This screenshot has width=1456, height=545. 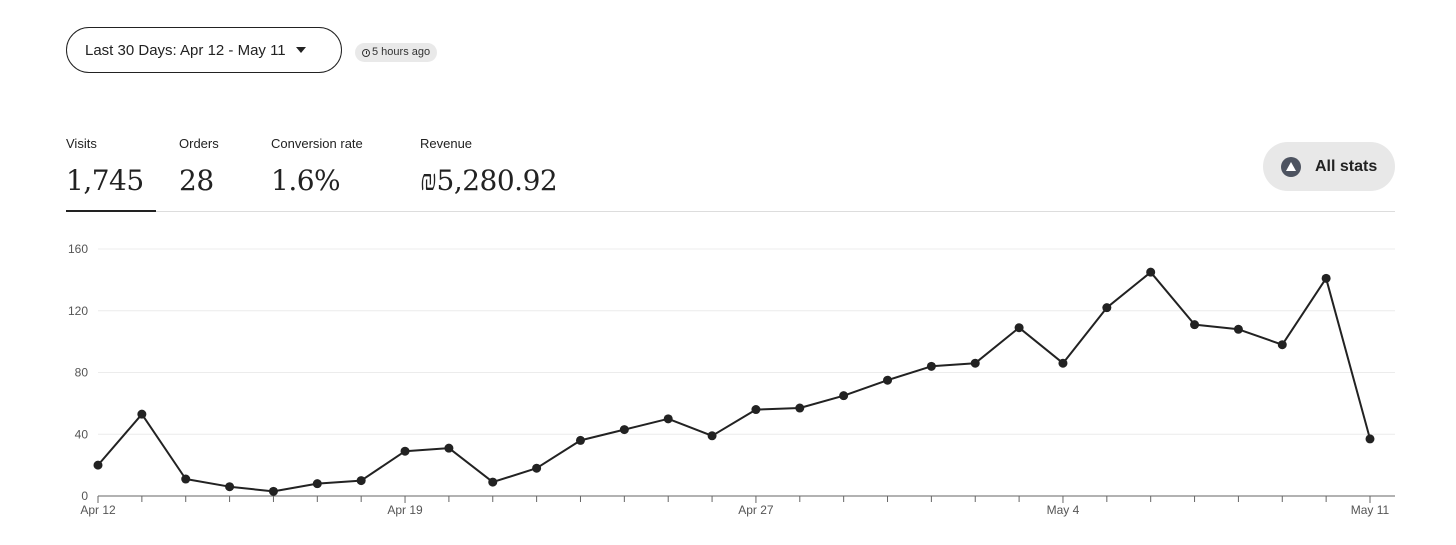 I want to click on active-tab-indicator, so click(x=111, y=211).